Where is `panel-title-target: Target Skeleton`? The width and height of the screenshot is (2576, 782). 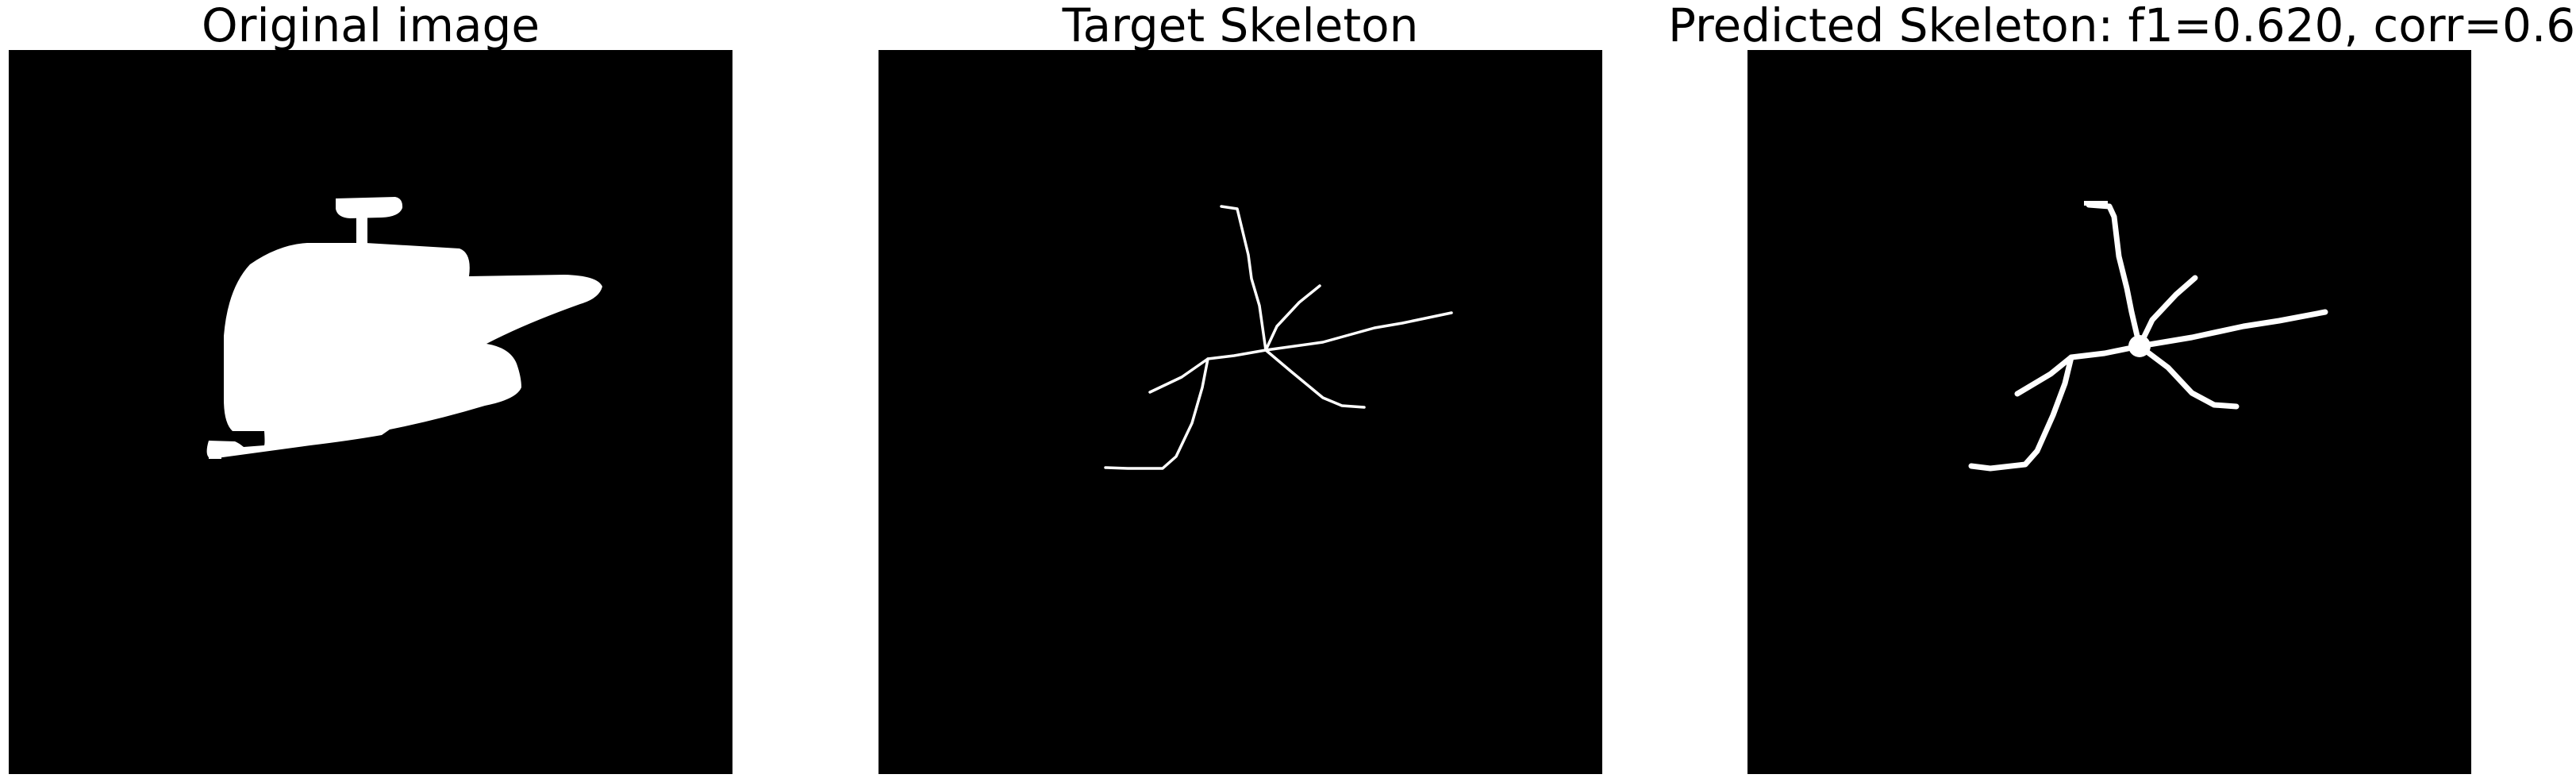
panel-title-target: Target Skeleton is located at coordinates (1240, 26).